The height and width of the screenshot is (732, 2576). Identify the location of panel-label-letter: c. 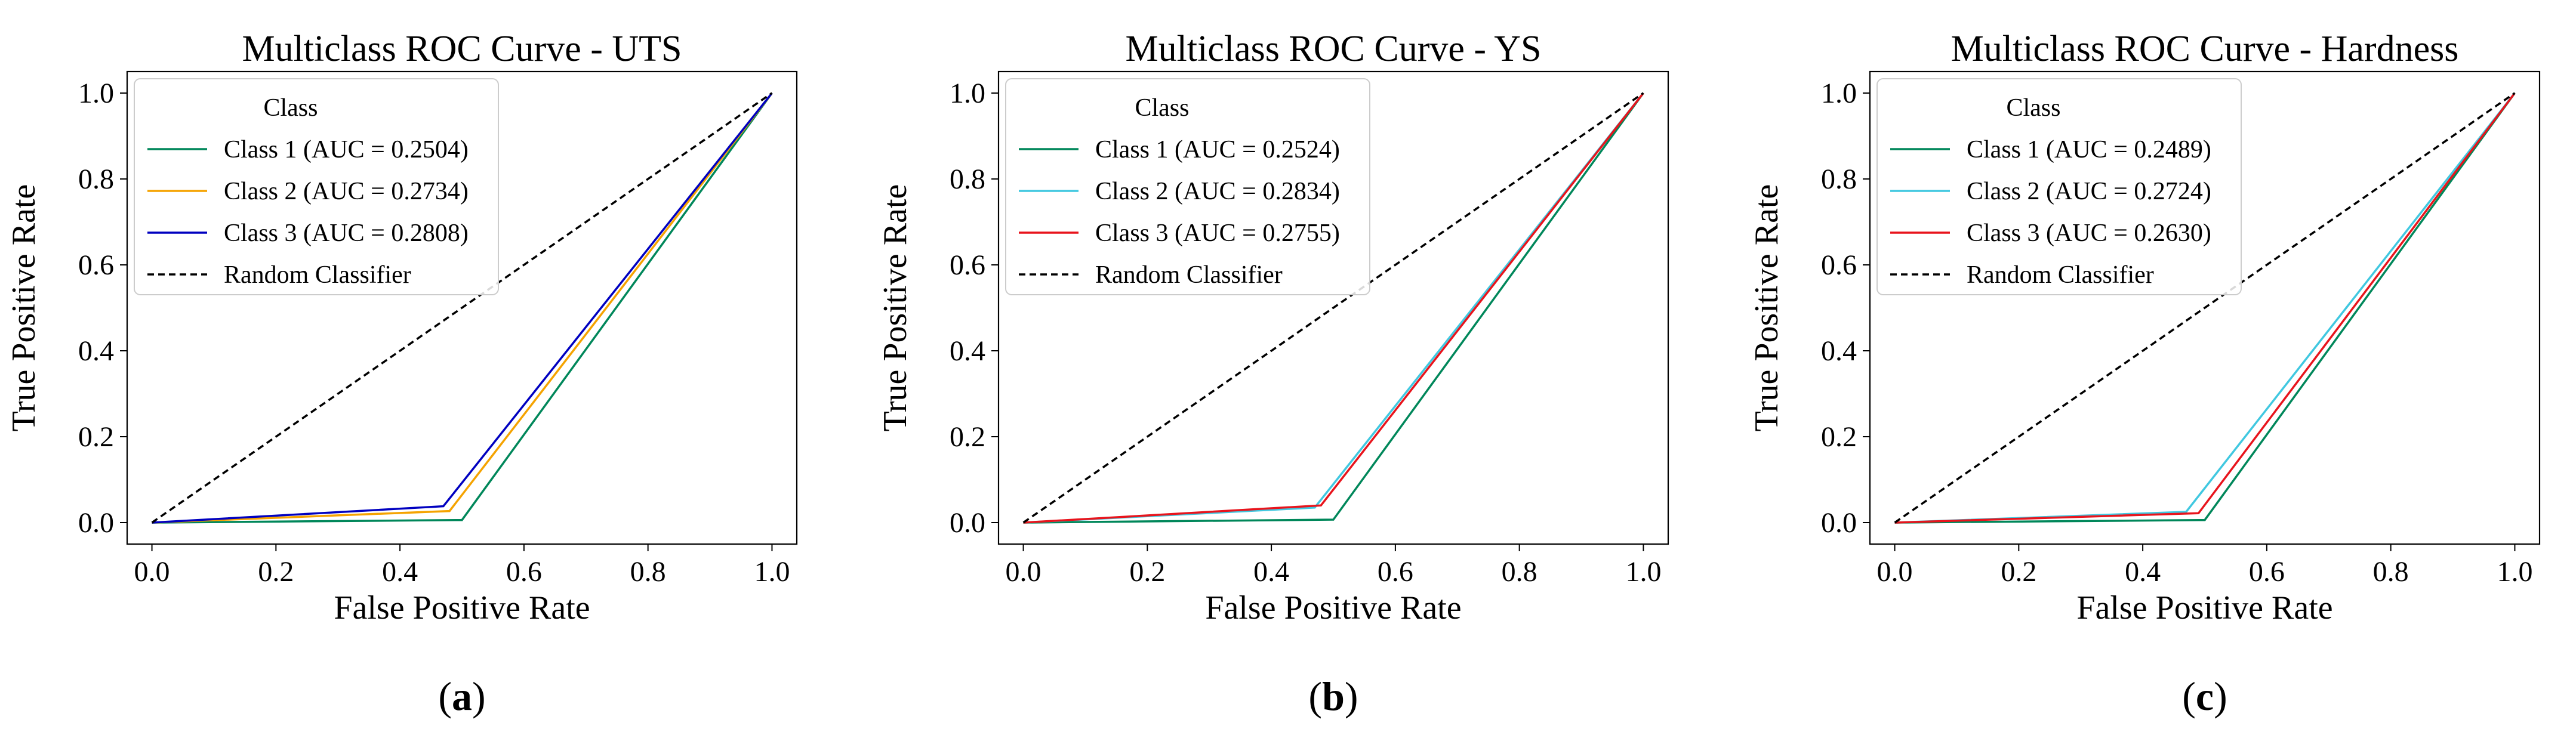
(2205, 696).